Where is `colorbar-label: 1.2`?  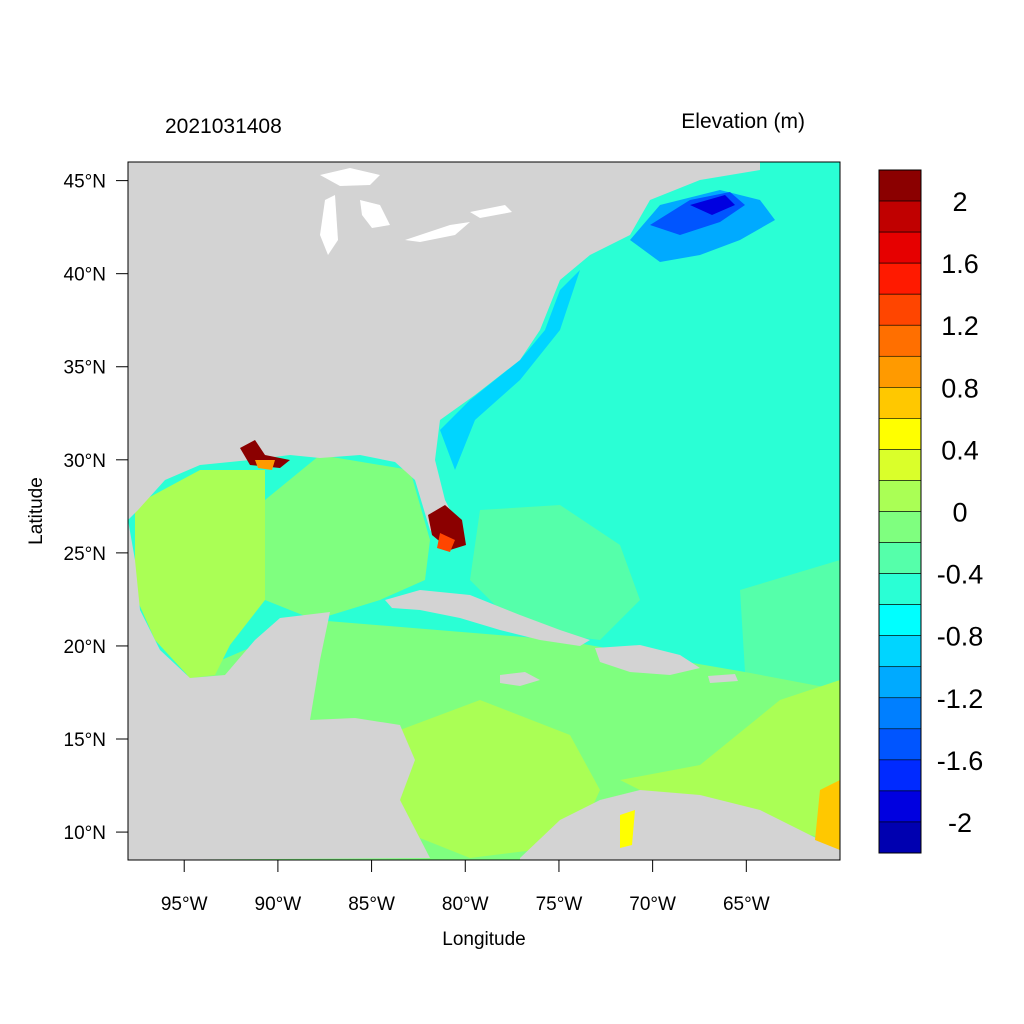 colorbar-label: 1.2 is located at coordinates (960, 326).